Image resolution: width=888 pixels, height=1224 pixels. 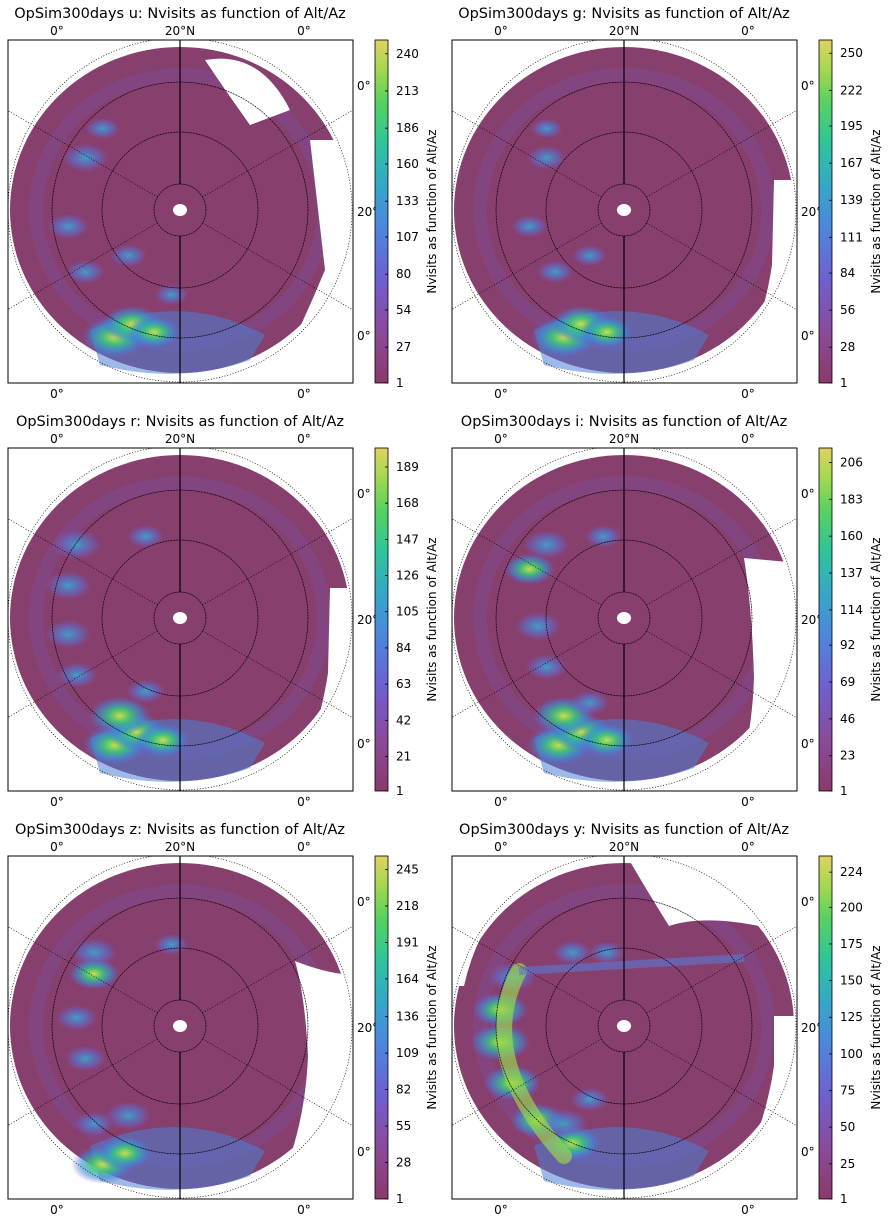 What do you see at coordinates (851, 200) in the screenshot?
I see `colorbar-tick-label: 139` at bounding box center [851, 200].